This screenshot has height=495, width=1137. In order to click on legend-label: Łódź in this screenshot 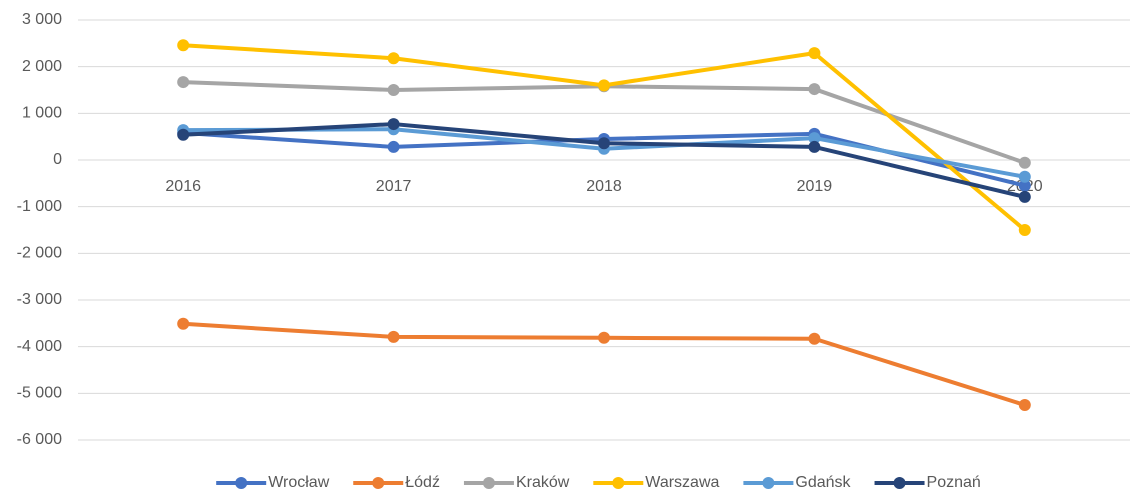, I will do `click(422, 482)`.